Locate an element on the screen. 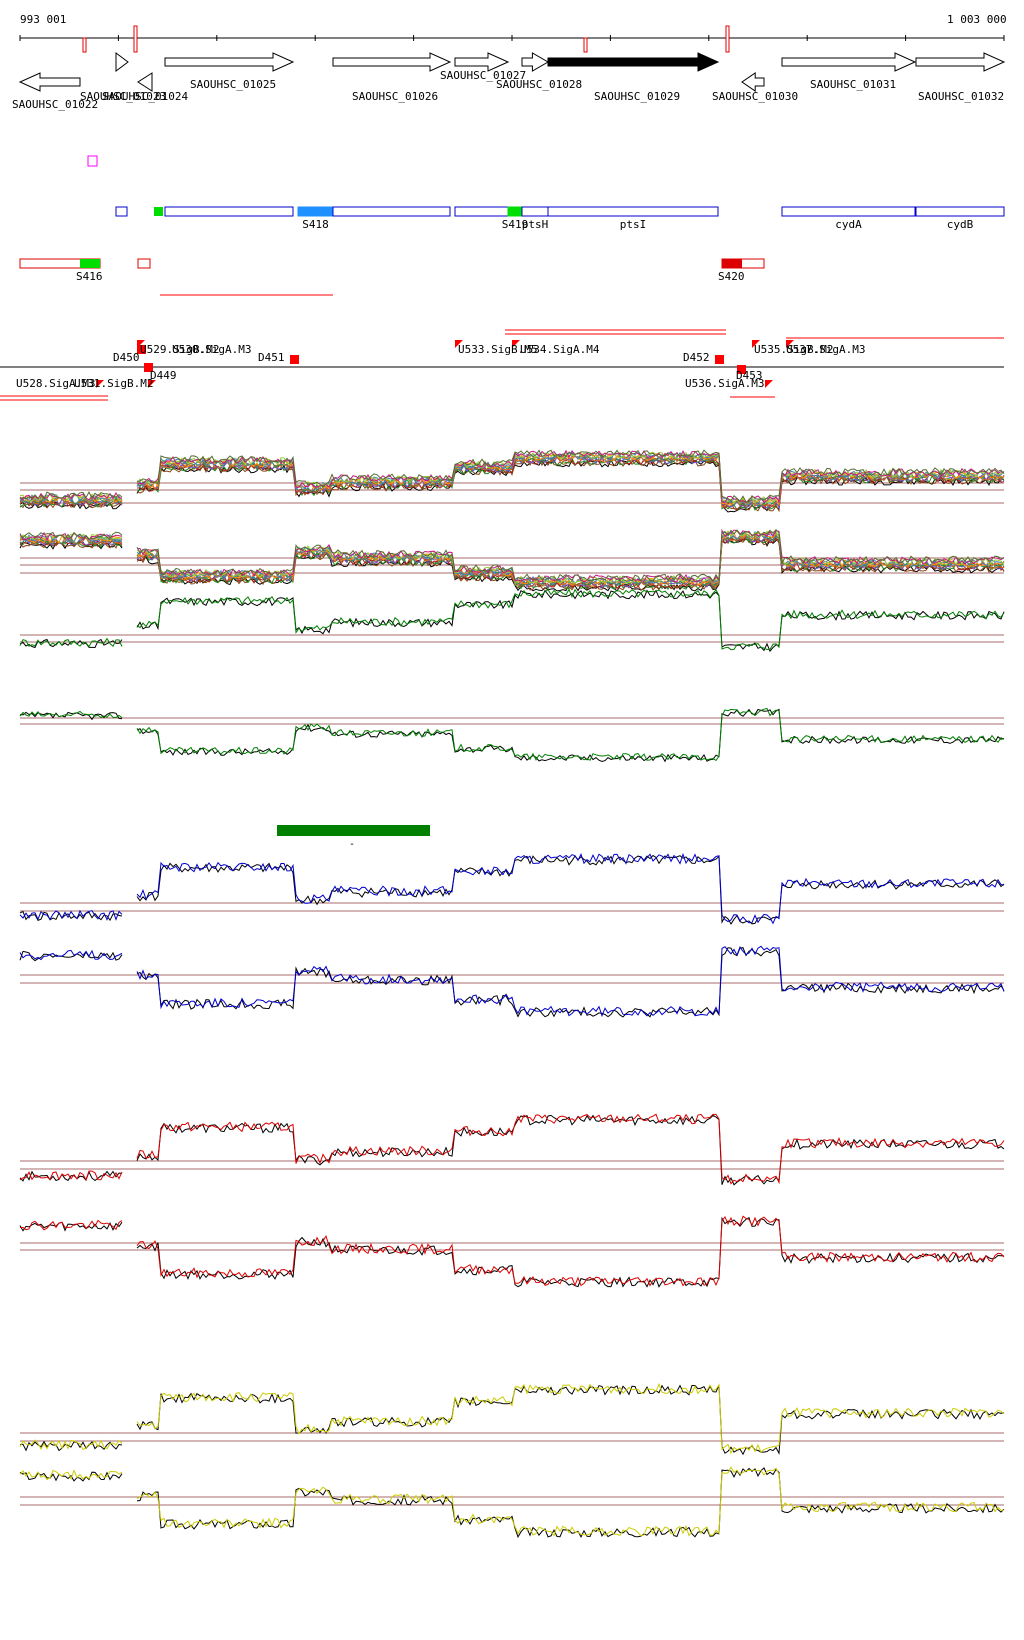 This screenshot has height=1640, width=1024. upstream-label: U530.SigA.M3 is located at coordinates (211, 349).